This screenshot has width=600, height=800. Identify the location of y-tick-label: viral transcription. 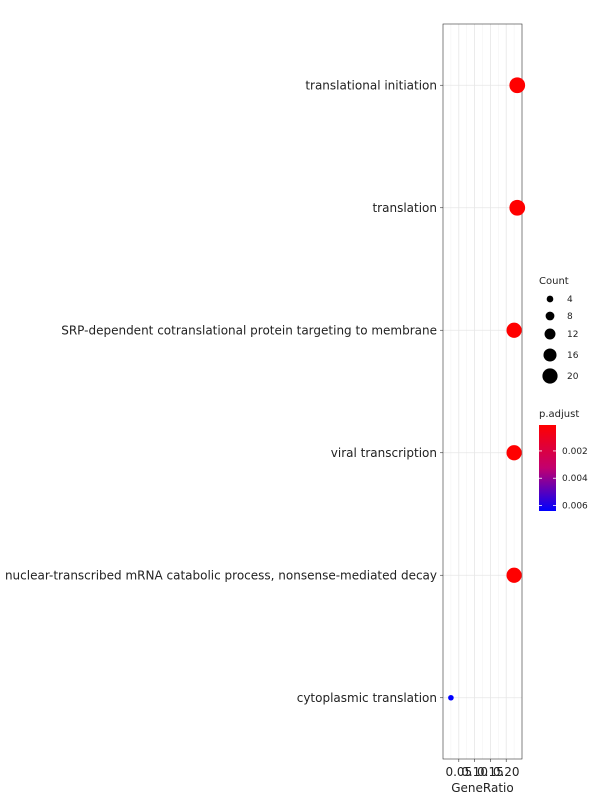
(384, 453).